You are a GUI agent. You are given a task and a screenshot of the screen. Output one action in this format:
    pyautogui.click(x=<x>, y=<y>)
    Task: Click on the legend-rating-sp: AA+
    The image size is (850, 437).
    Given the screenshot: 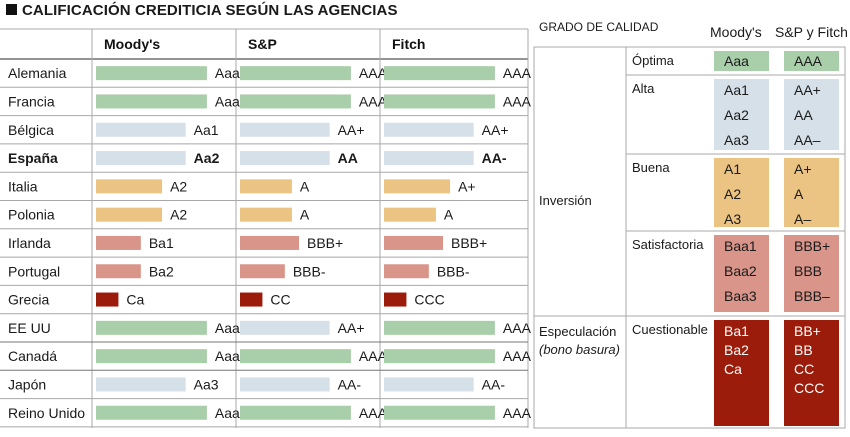 What is the action you would take?
    pyautogui.click(x=807, y=90)
    